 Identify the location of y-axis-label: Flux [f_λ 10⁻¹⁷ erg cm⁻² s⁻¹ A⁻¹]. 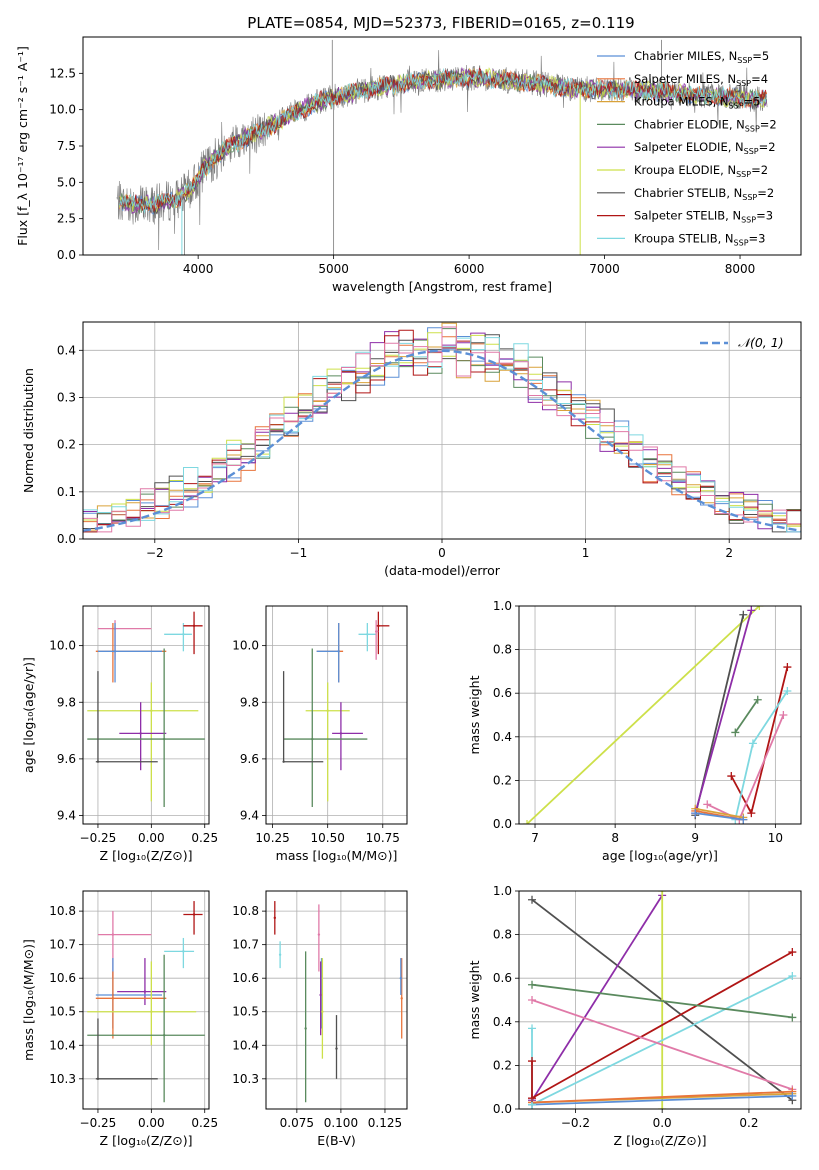
(22, 146).